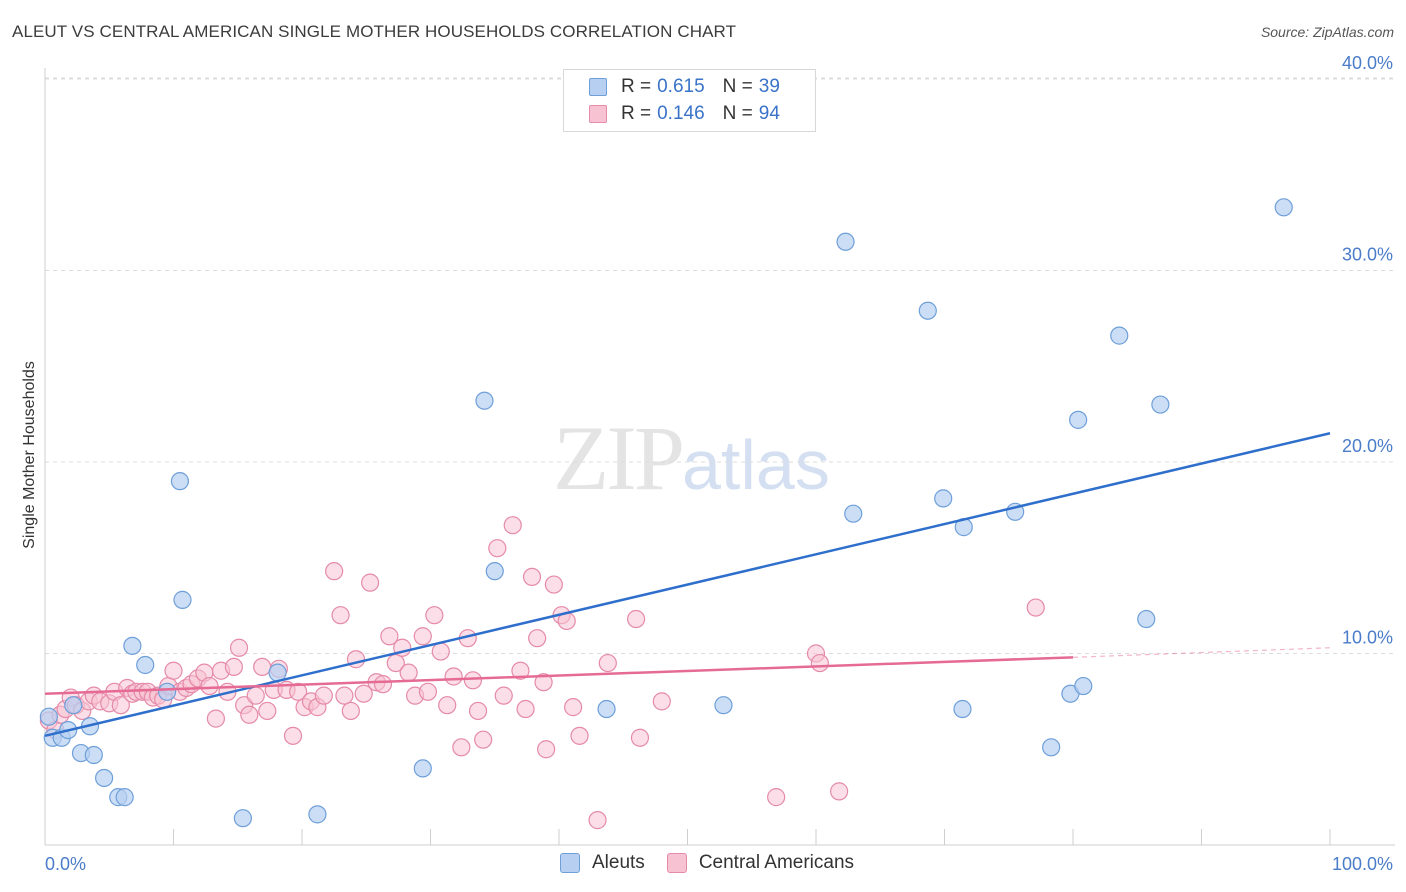  What do you see at coordinates (1367, 638) in the screenshot?
I see `y-tick-label: 10.0%` at bounding box center [1367, 638].